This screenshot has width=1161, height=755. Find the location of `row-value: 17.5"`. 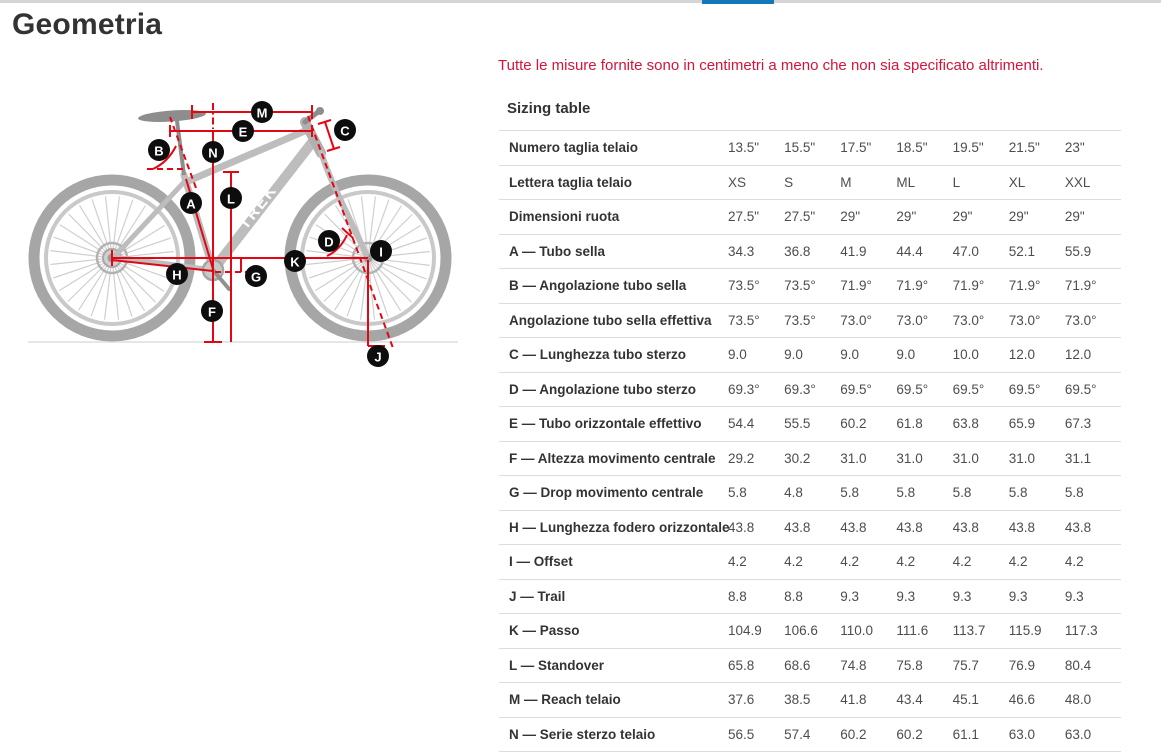

row-value: 17.5" is located at coordinates (856, 148).